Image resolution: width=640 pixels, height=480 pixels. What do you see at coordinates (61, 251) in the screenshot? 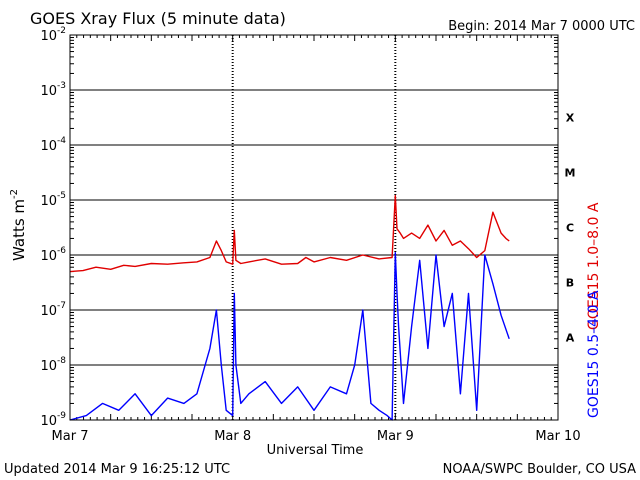
I see `y-tick-exponent: -6` at bounding box center [61, 251].